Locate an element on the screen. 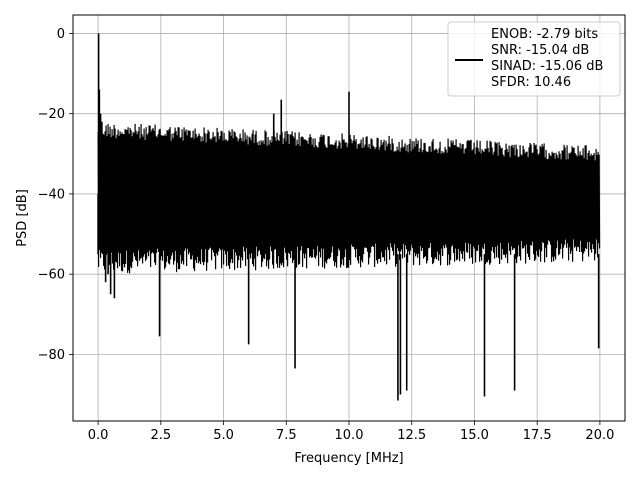 This screenshot has height=480, width=640. x-tick-label: 15.0 is located at coordinates (474, 435).